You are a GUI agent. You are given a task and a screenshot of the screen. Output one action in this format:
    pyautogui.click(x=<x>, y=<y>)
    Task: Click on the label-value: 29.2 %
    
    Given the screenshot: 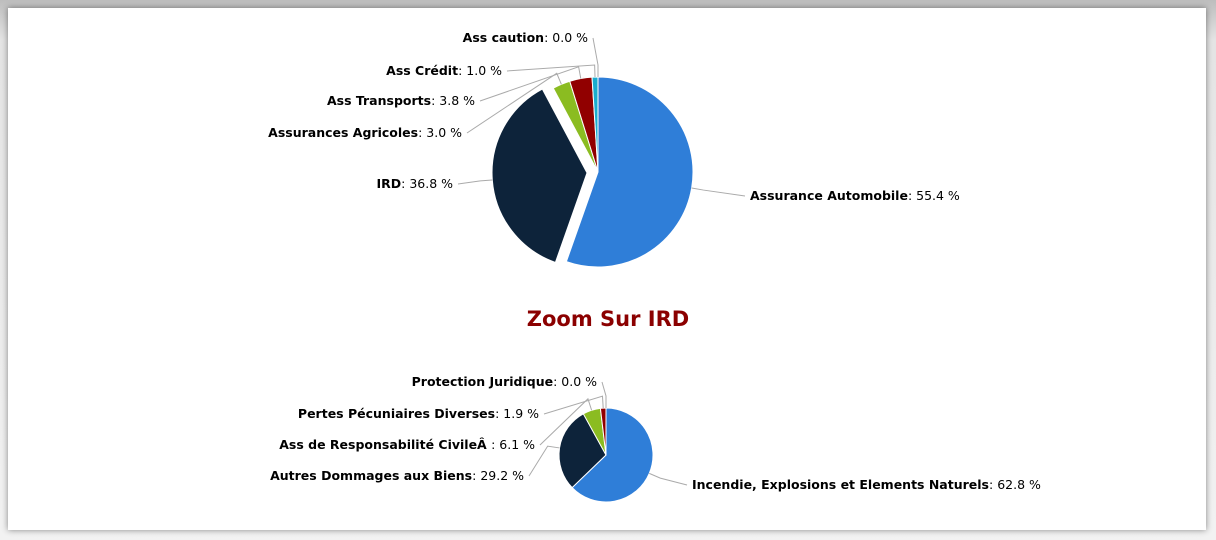 What is the action you would take?
    pyautogui.click(x=502, y=475)
    